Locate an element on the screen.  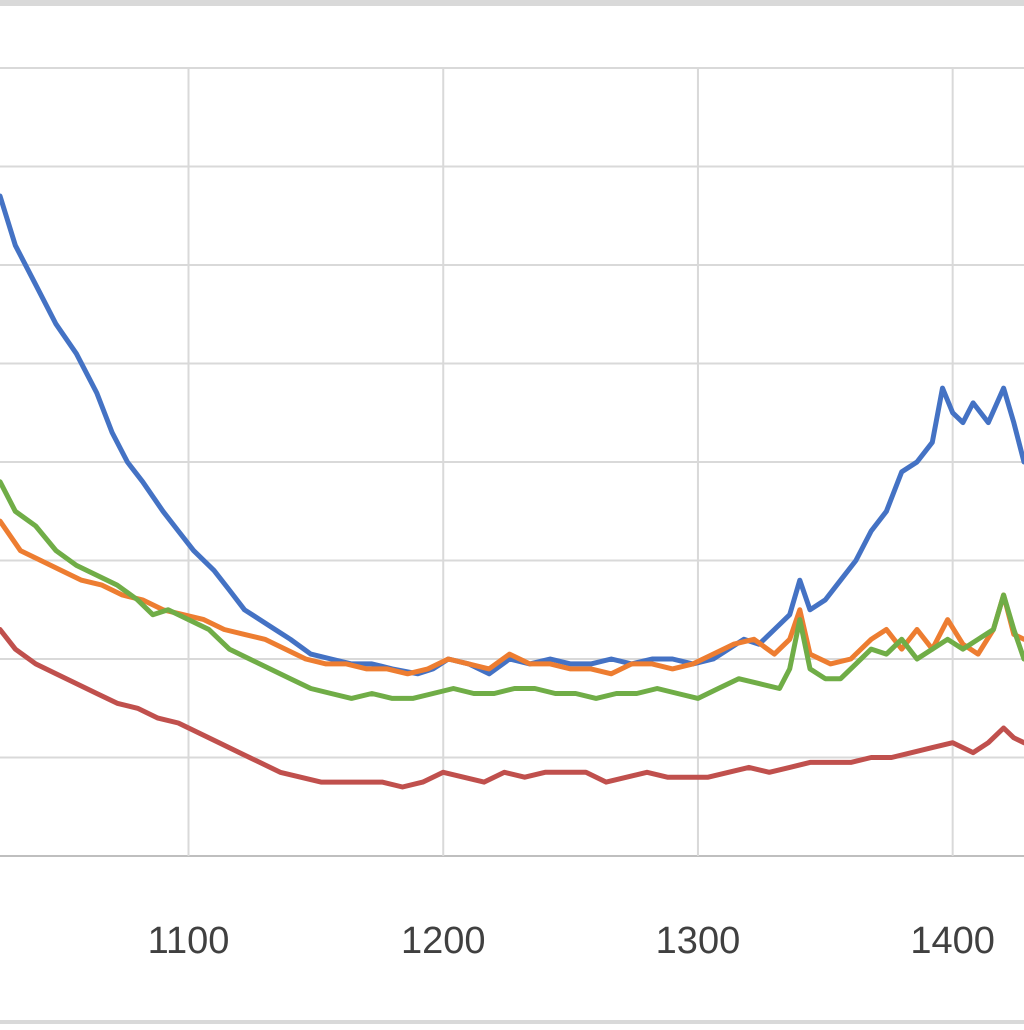
x-tick-labels: 1100 1200 1300 1400 is located at coordinates (571, 941).